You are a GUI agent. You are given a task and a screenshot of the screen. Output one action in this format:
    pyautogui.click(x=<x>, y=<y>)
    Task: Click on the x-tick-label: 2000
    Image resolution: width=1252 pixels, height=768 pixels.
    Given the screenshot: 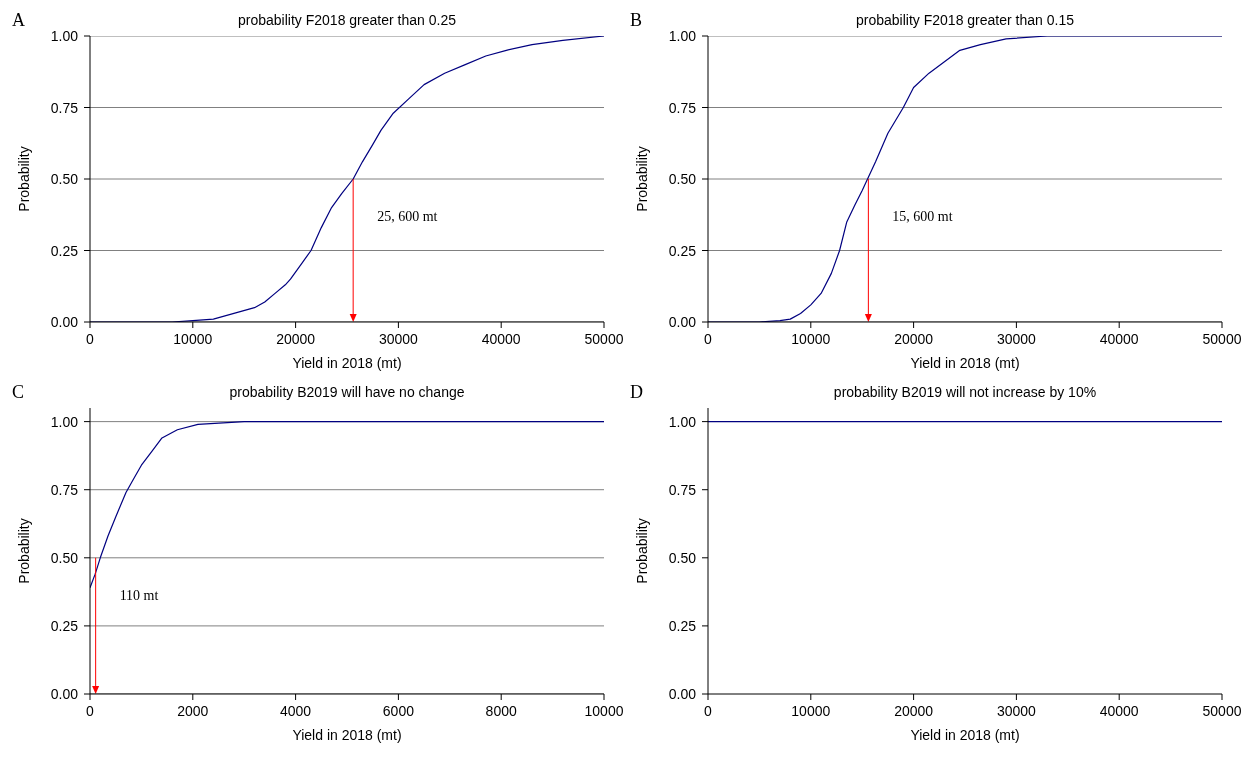 What is the action you would take?
    pyautogui.click(x=193, y=711)
    